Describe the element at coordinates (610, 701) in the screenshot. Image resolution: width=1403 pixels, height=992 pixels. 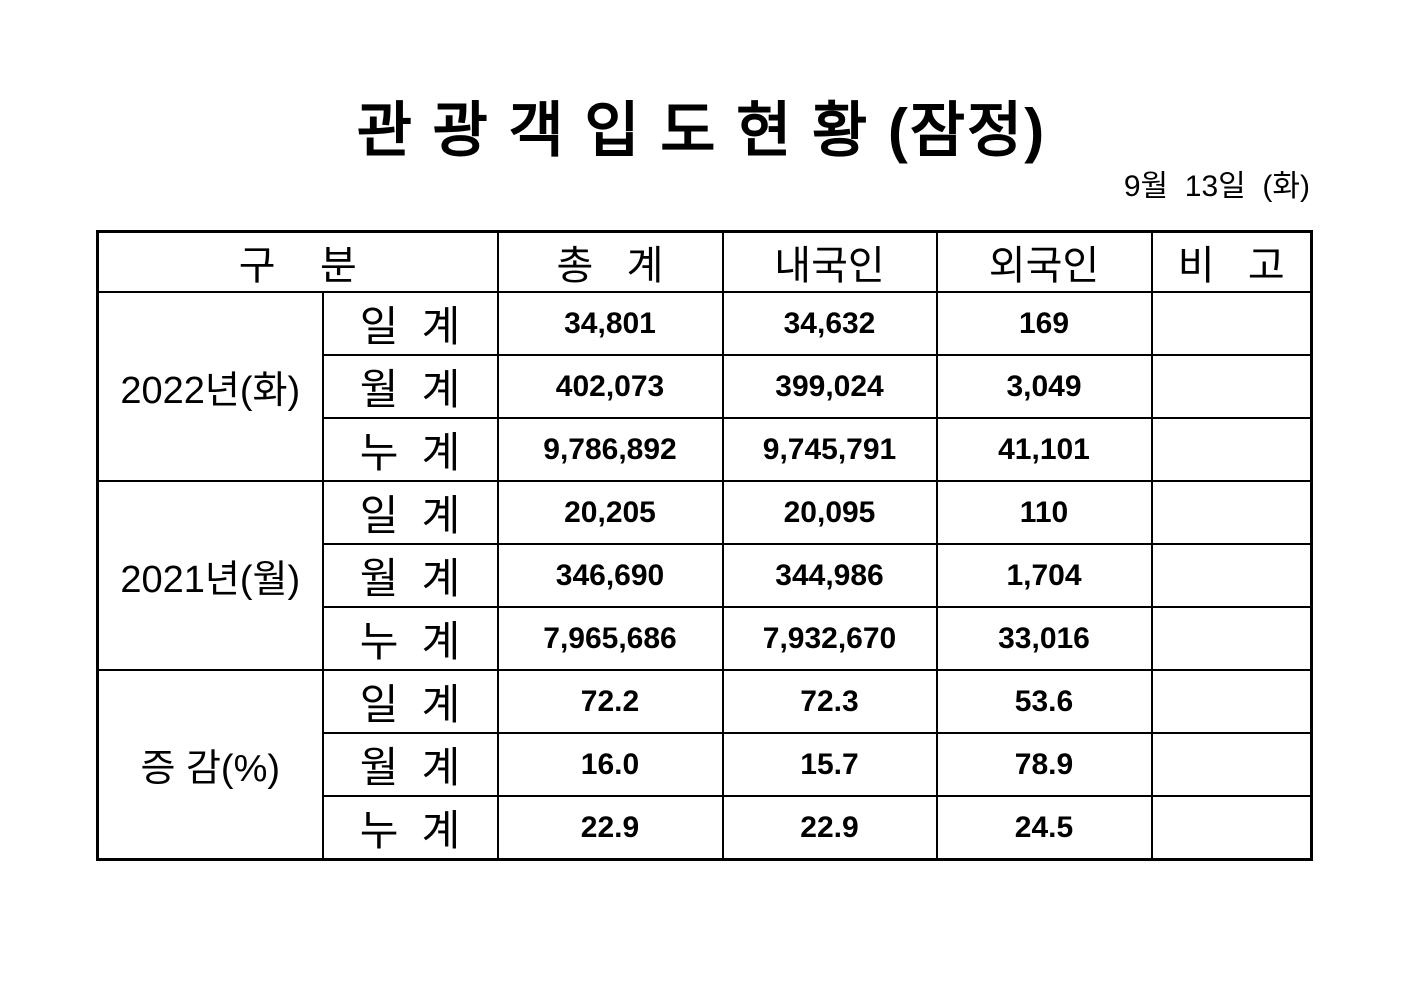
I see `value-cell-total: 72.2` at that location.